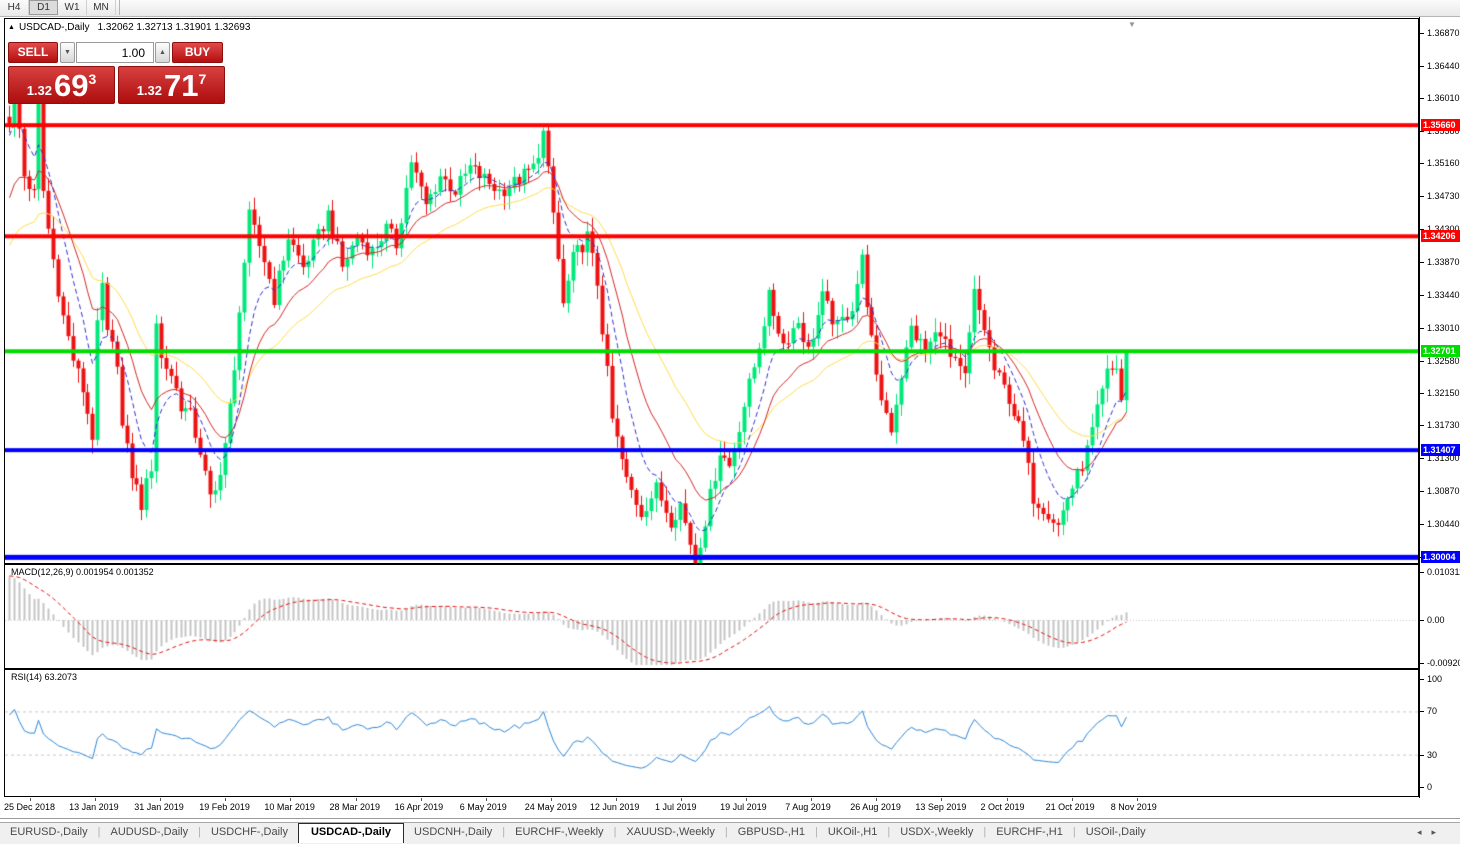 The image size is (1460, 844). I want to click on buy-price-main: 71, so click(181, 85).